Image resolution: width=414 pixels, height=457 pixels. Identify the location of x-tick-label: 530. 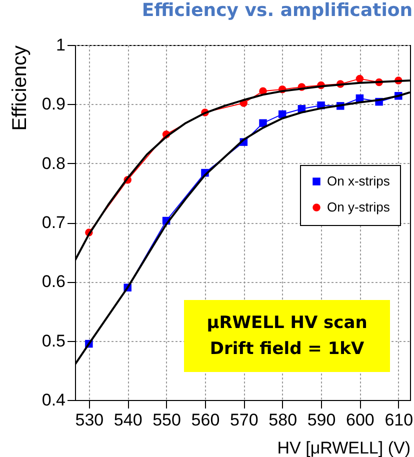
(89, 420).